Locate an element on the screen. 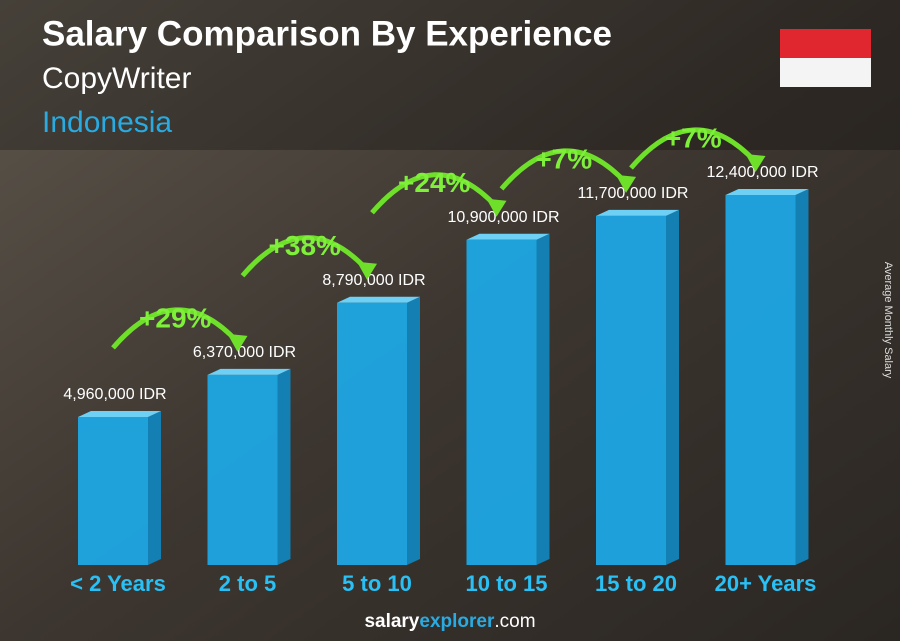 The image size is (900, 641). source-part: salary is located at coordinates (391, 621).